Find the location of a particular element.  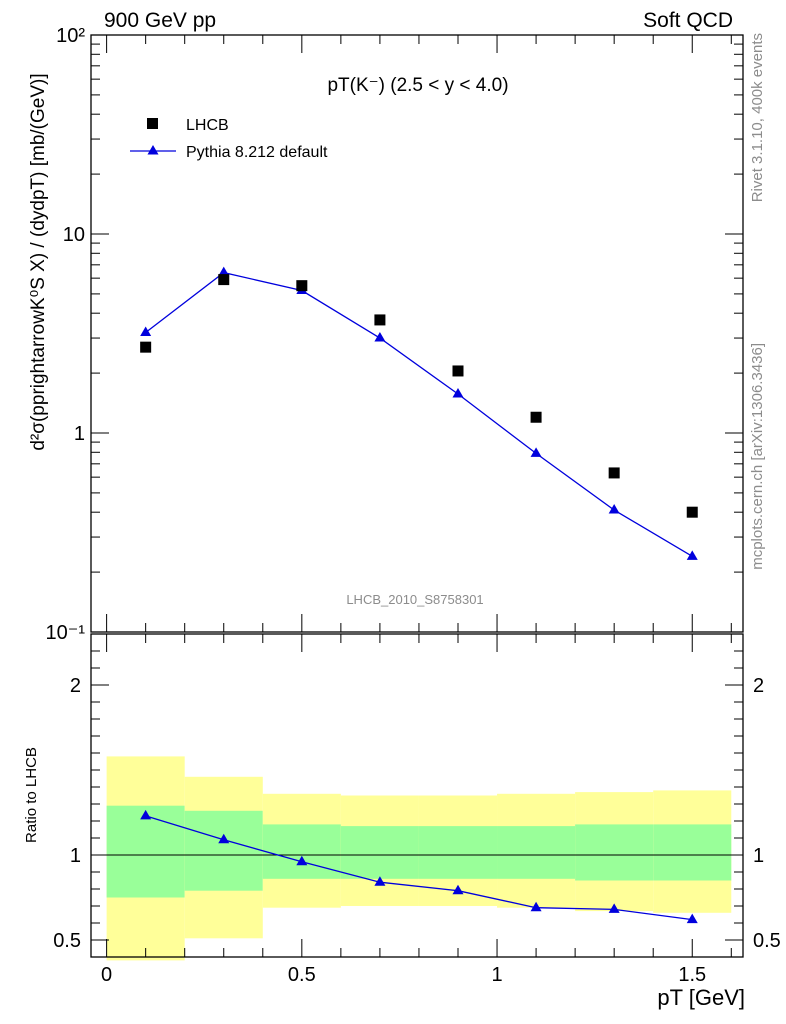

x-tick-label: 1 is located at coordinates (496, 975).